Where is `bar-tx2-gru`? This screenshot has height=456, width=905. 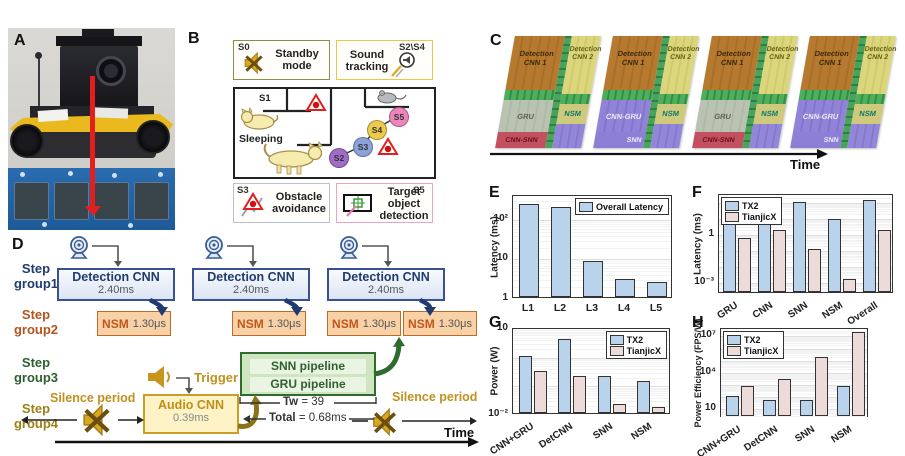
bar-tx2-gru is located at coordinates (729, 256).